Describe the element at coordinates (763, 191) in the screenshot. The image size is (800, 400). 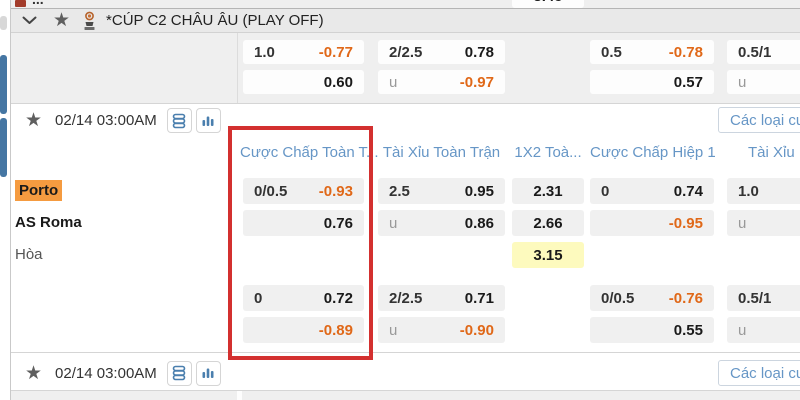
I see `odds-cell-ou-h1-over: 1.0` at that location.